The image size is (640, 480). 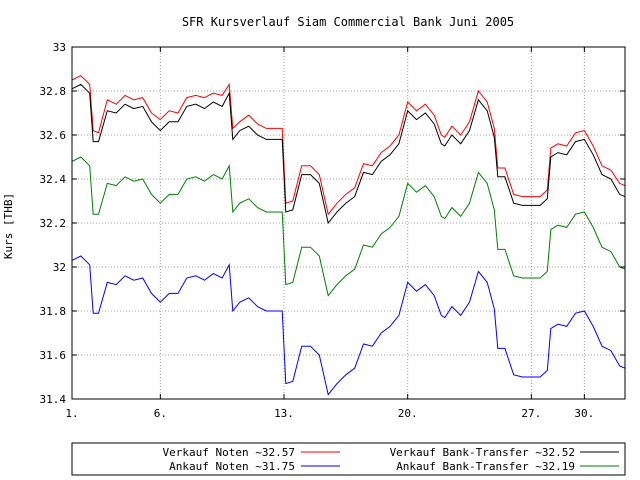 I want to click on x-tick-label: 6., so click(x=160, y=413).